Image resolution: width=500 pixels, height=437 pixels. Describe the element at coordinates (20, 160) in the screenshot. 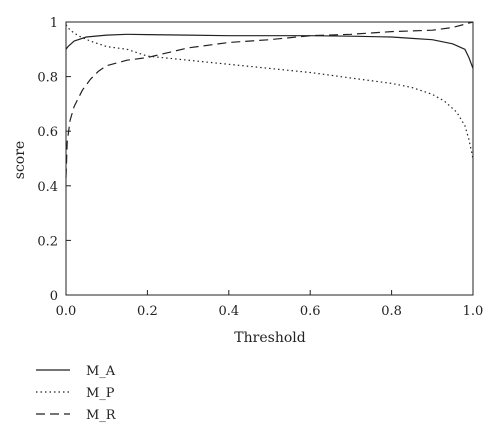

I see `y-axis-title: score` at that location.